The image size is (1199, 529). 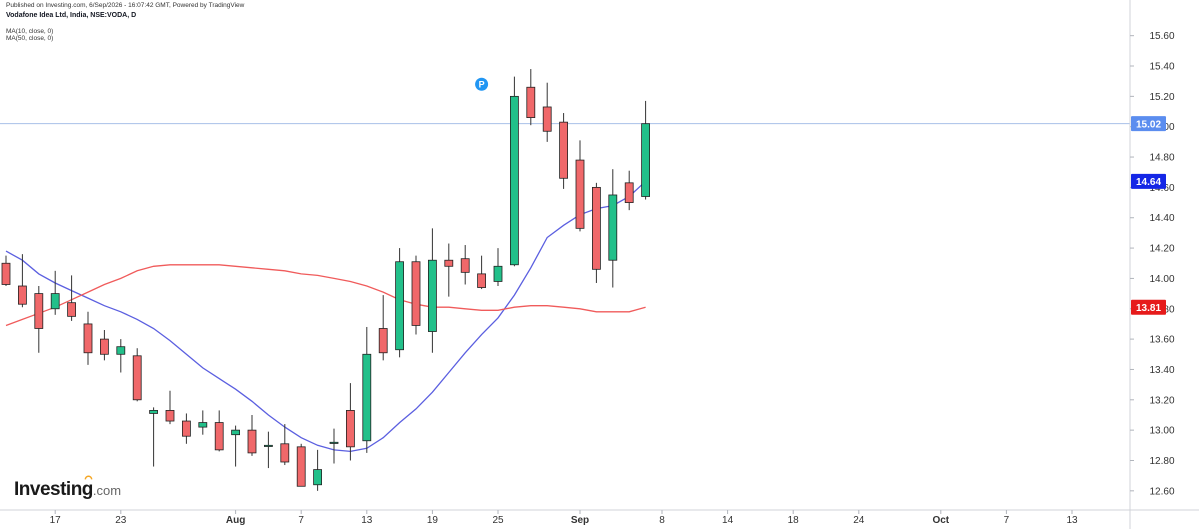 I want to click on y-tick-label: 14.80, so click(x=1161, y=158).